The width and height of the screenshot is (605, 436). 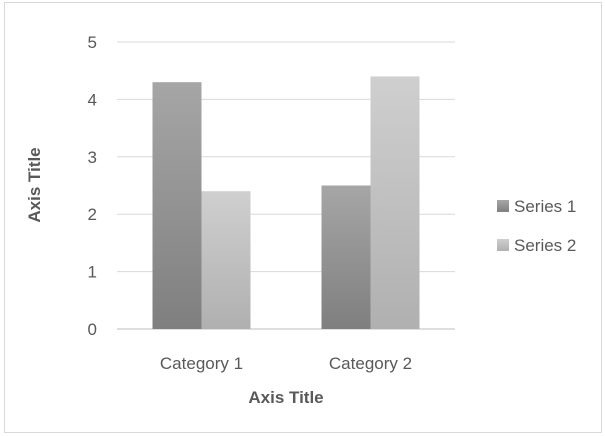 What do you see at coordinates (92, 99) in the screenshot?
I see `y-tick-label: 4` at bounding box center [92, 99].